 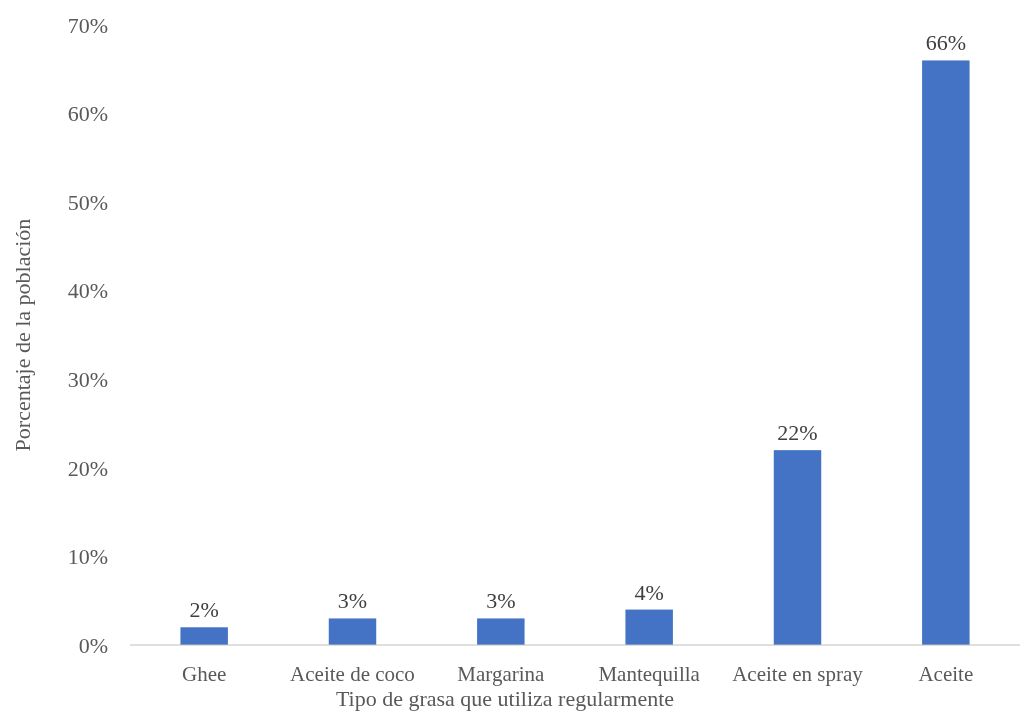 I want to click on y-tick-label: 40%, so click(x=87, y=291).